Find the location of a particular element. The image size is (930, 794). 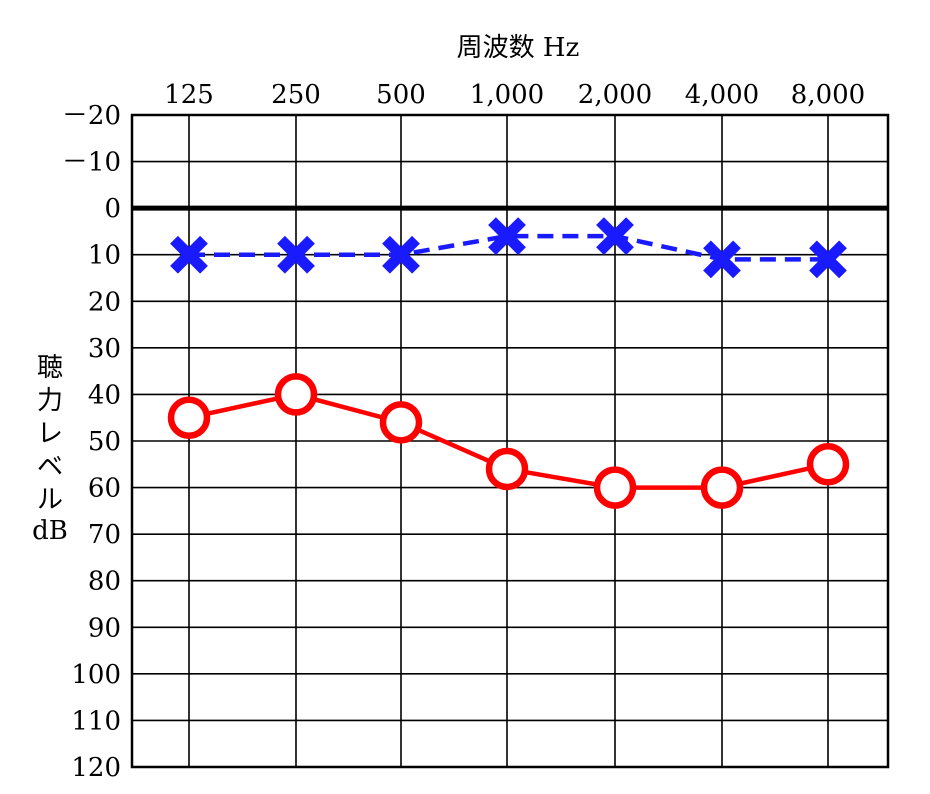

y-axis-label-part: 聴 is located at coordinates (50, 368).